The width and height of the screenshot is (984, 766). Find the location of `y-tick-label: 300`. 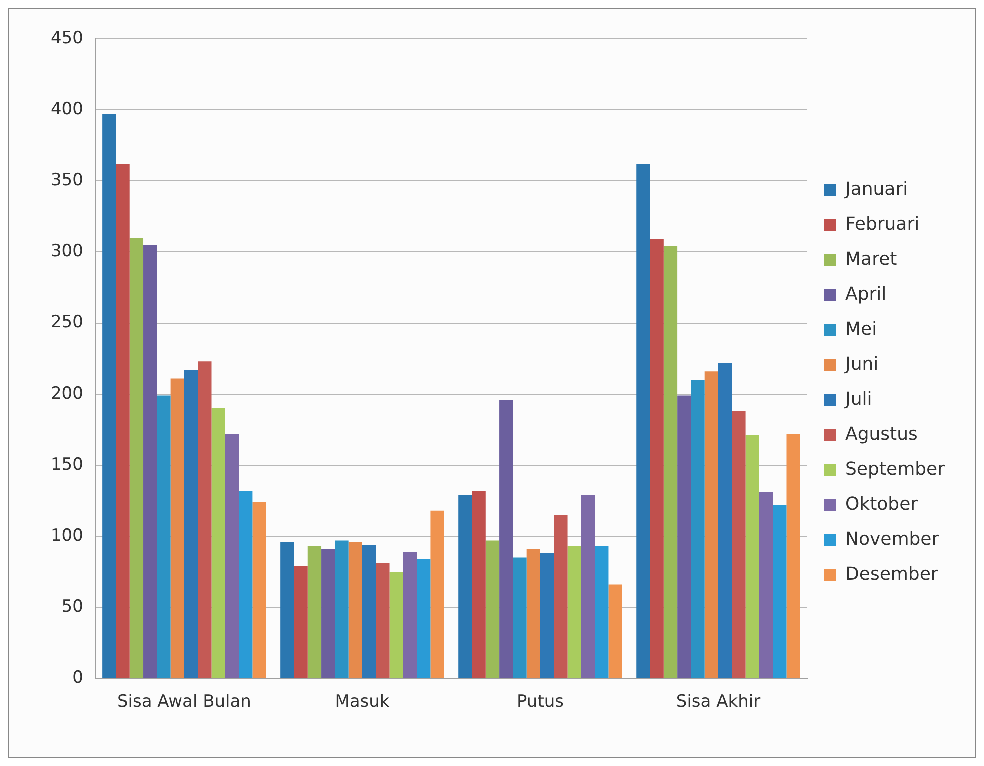

y-tick-label: 300 is located at coordinates (67, 252).